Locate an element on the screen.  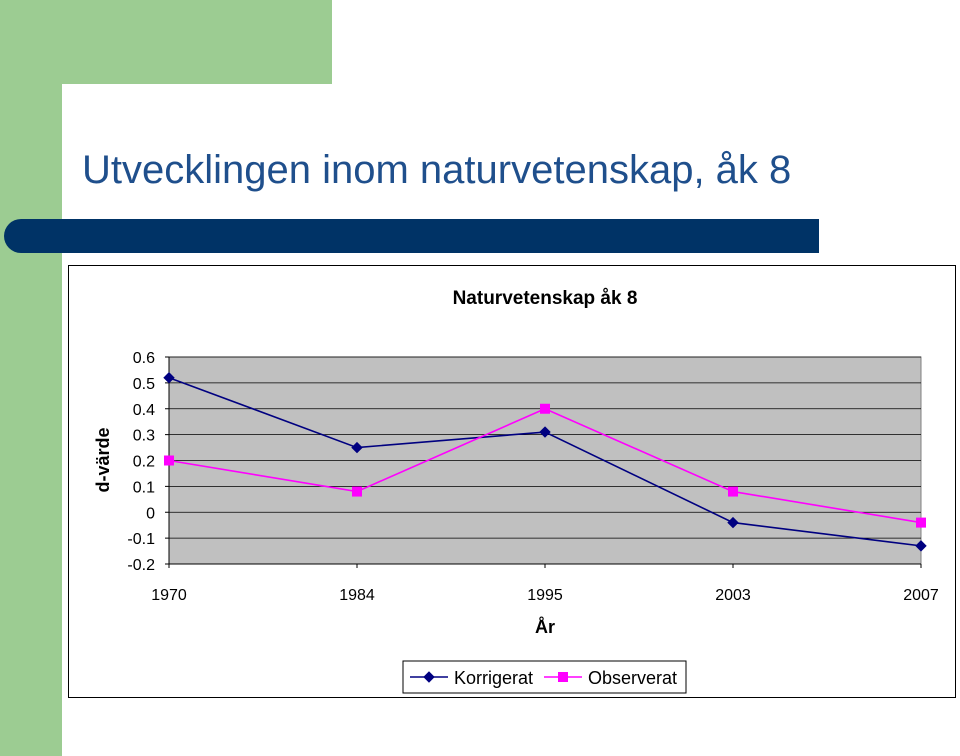
legend-label-observerat: Observerat is located at coordinates (632, 678).